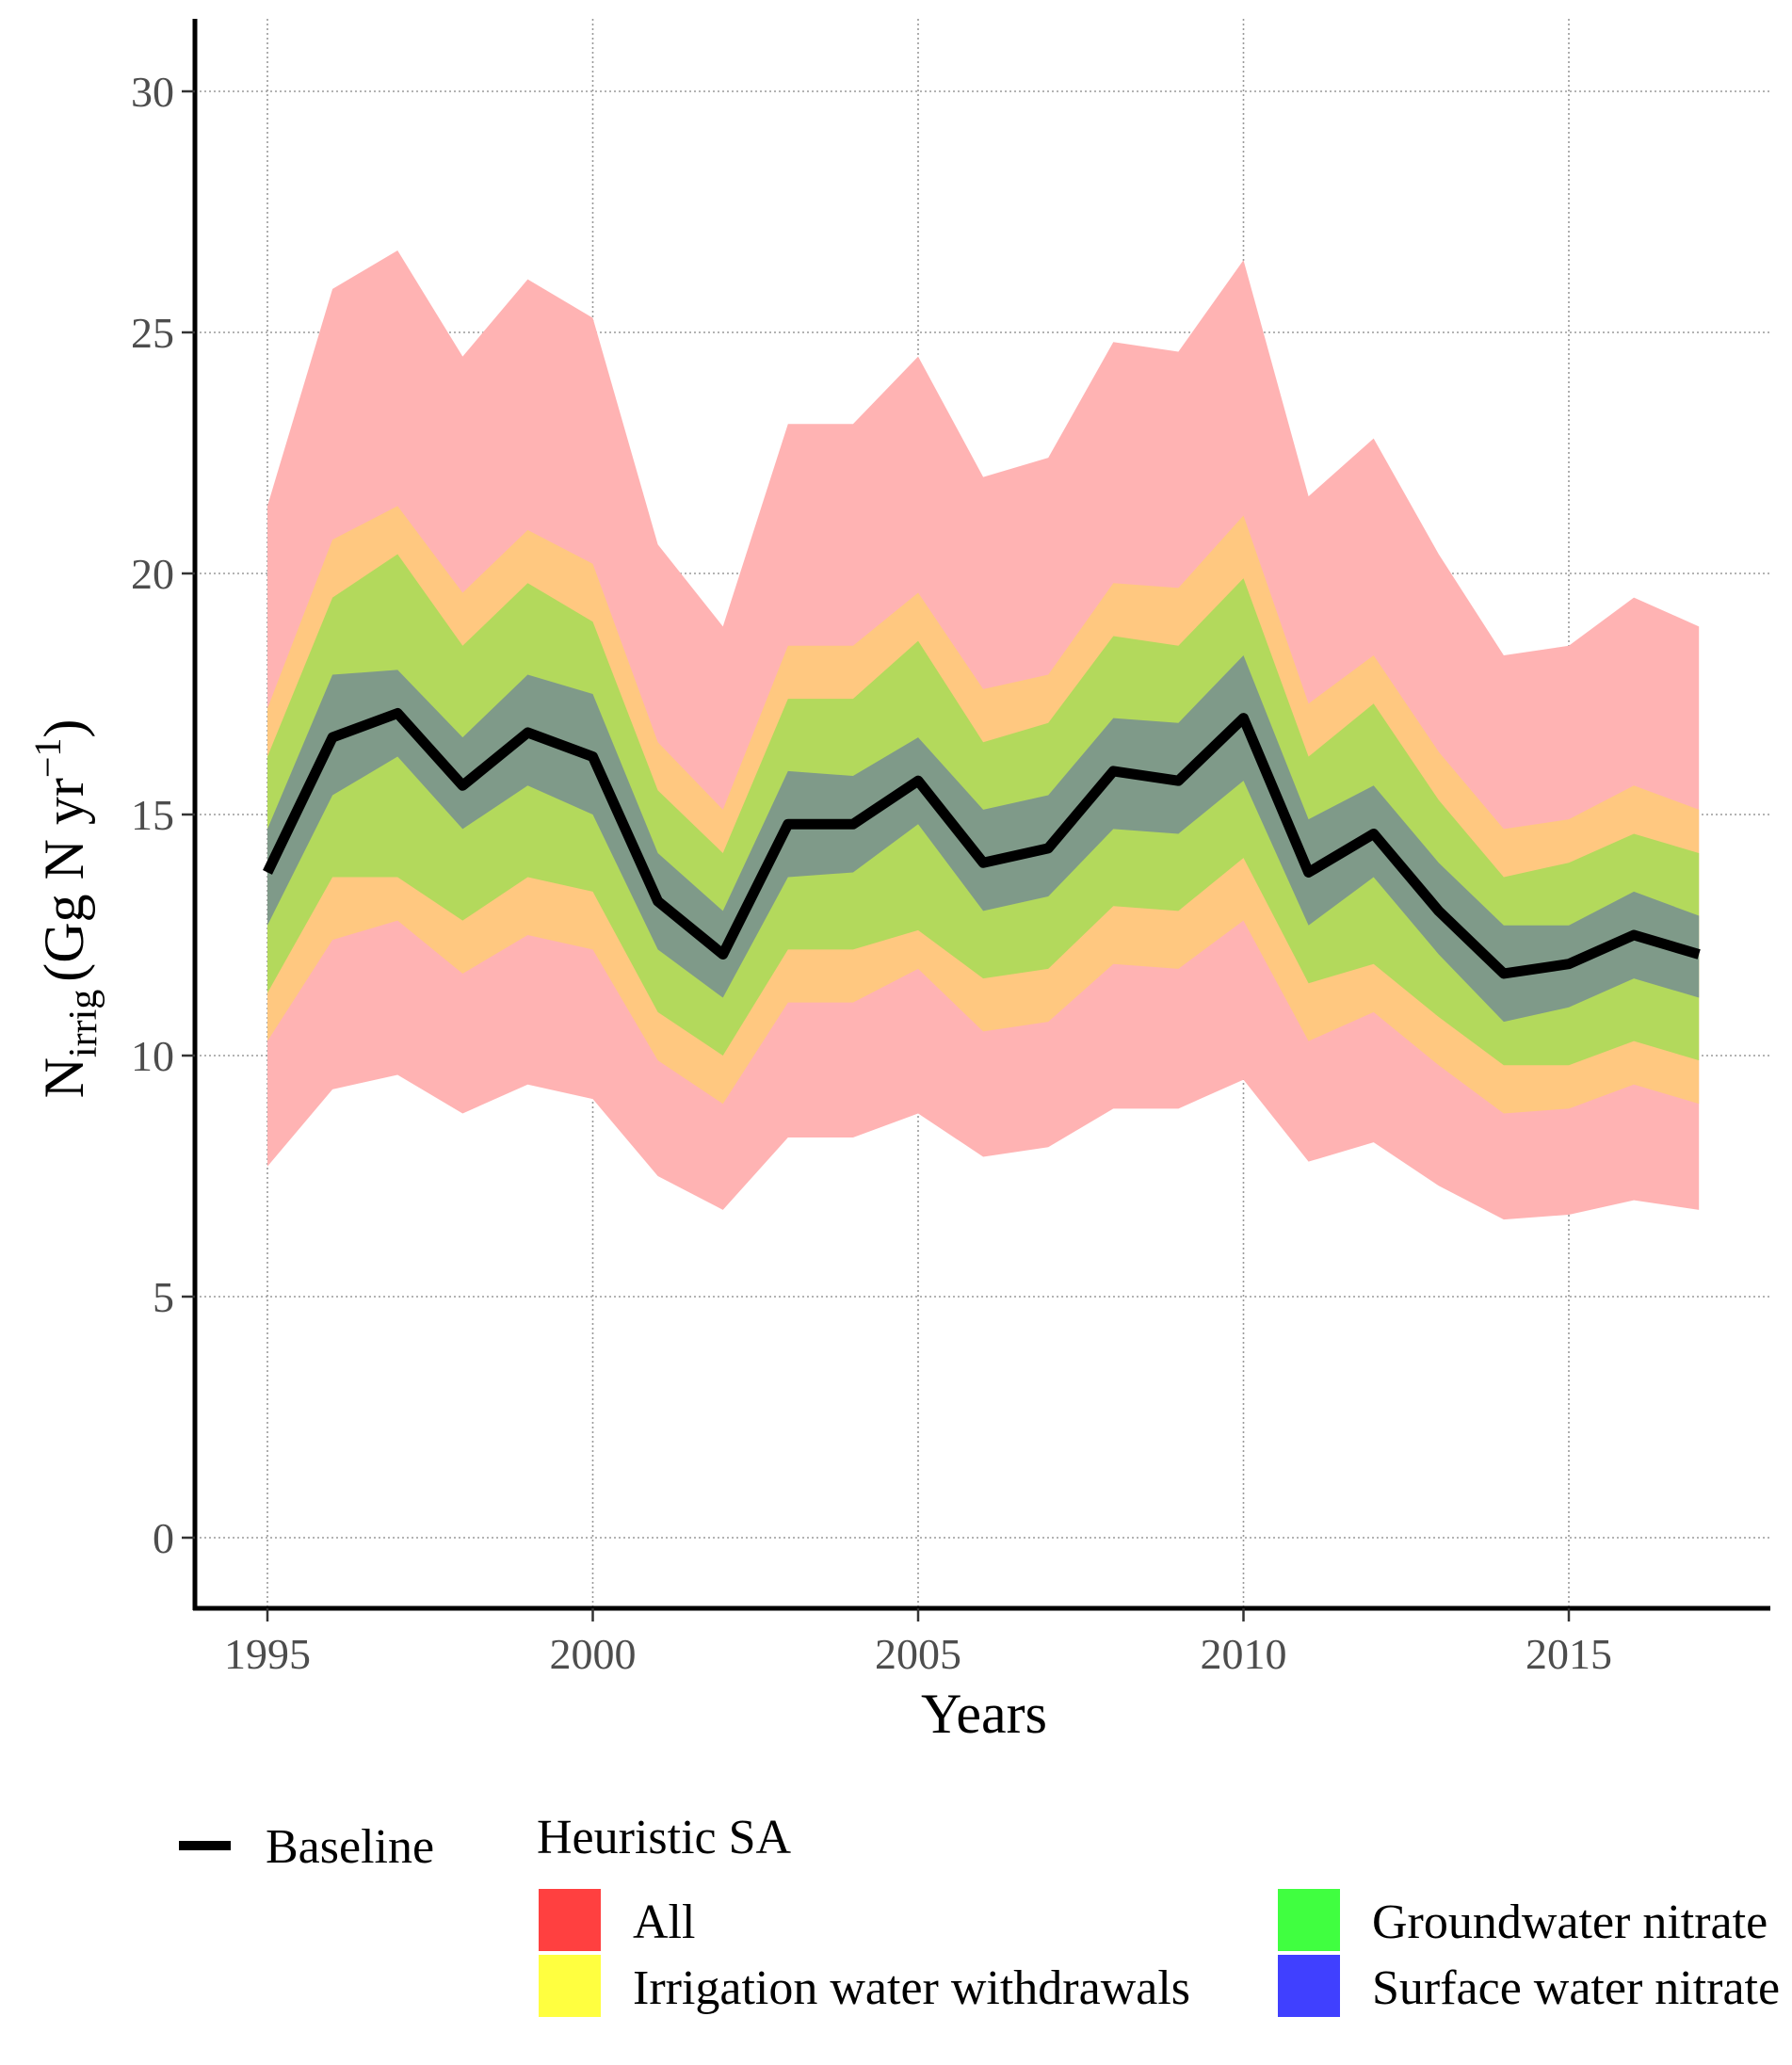 The image size is (1792, 2065). Describe the element at coordinates (152, 333) in the screenshot. I see `y-tick-label-25: 25` at that location.